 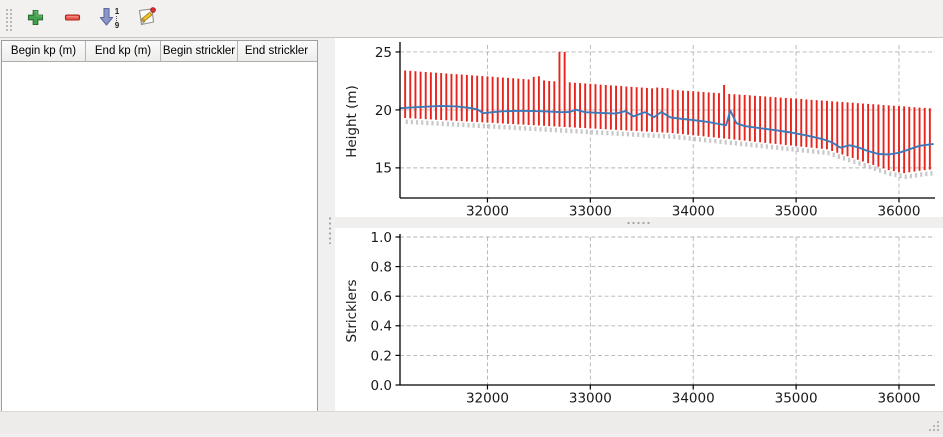 I want to click on sort-digits: 1 9, so click(x=117, y=18).